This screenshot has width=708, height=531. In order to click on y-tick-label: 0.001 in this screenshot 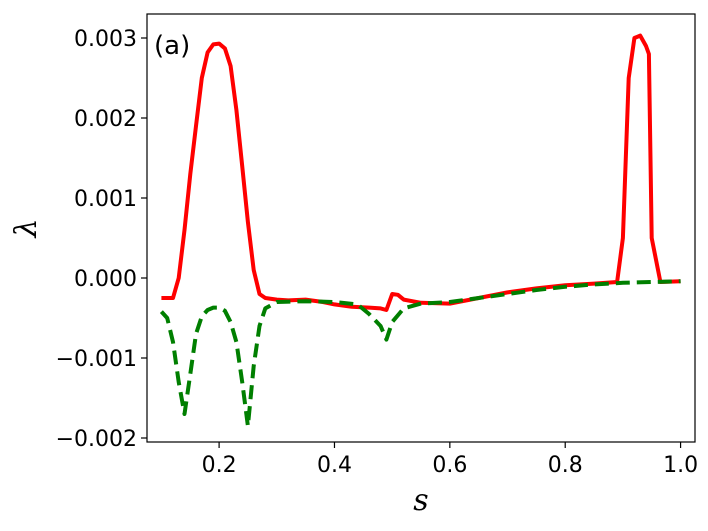, I will do `click(105, 199)`.